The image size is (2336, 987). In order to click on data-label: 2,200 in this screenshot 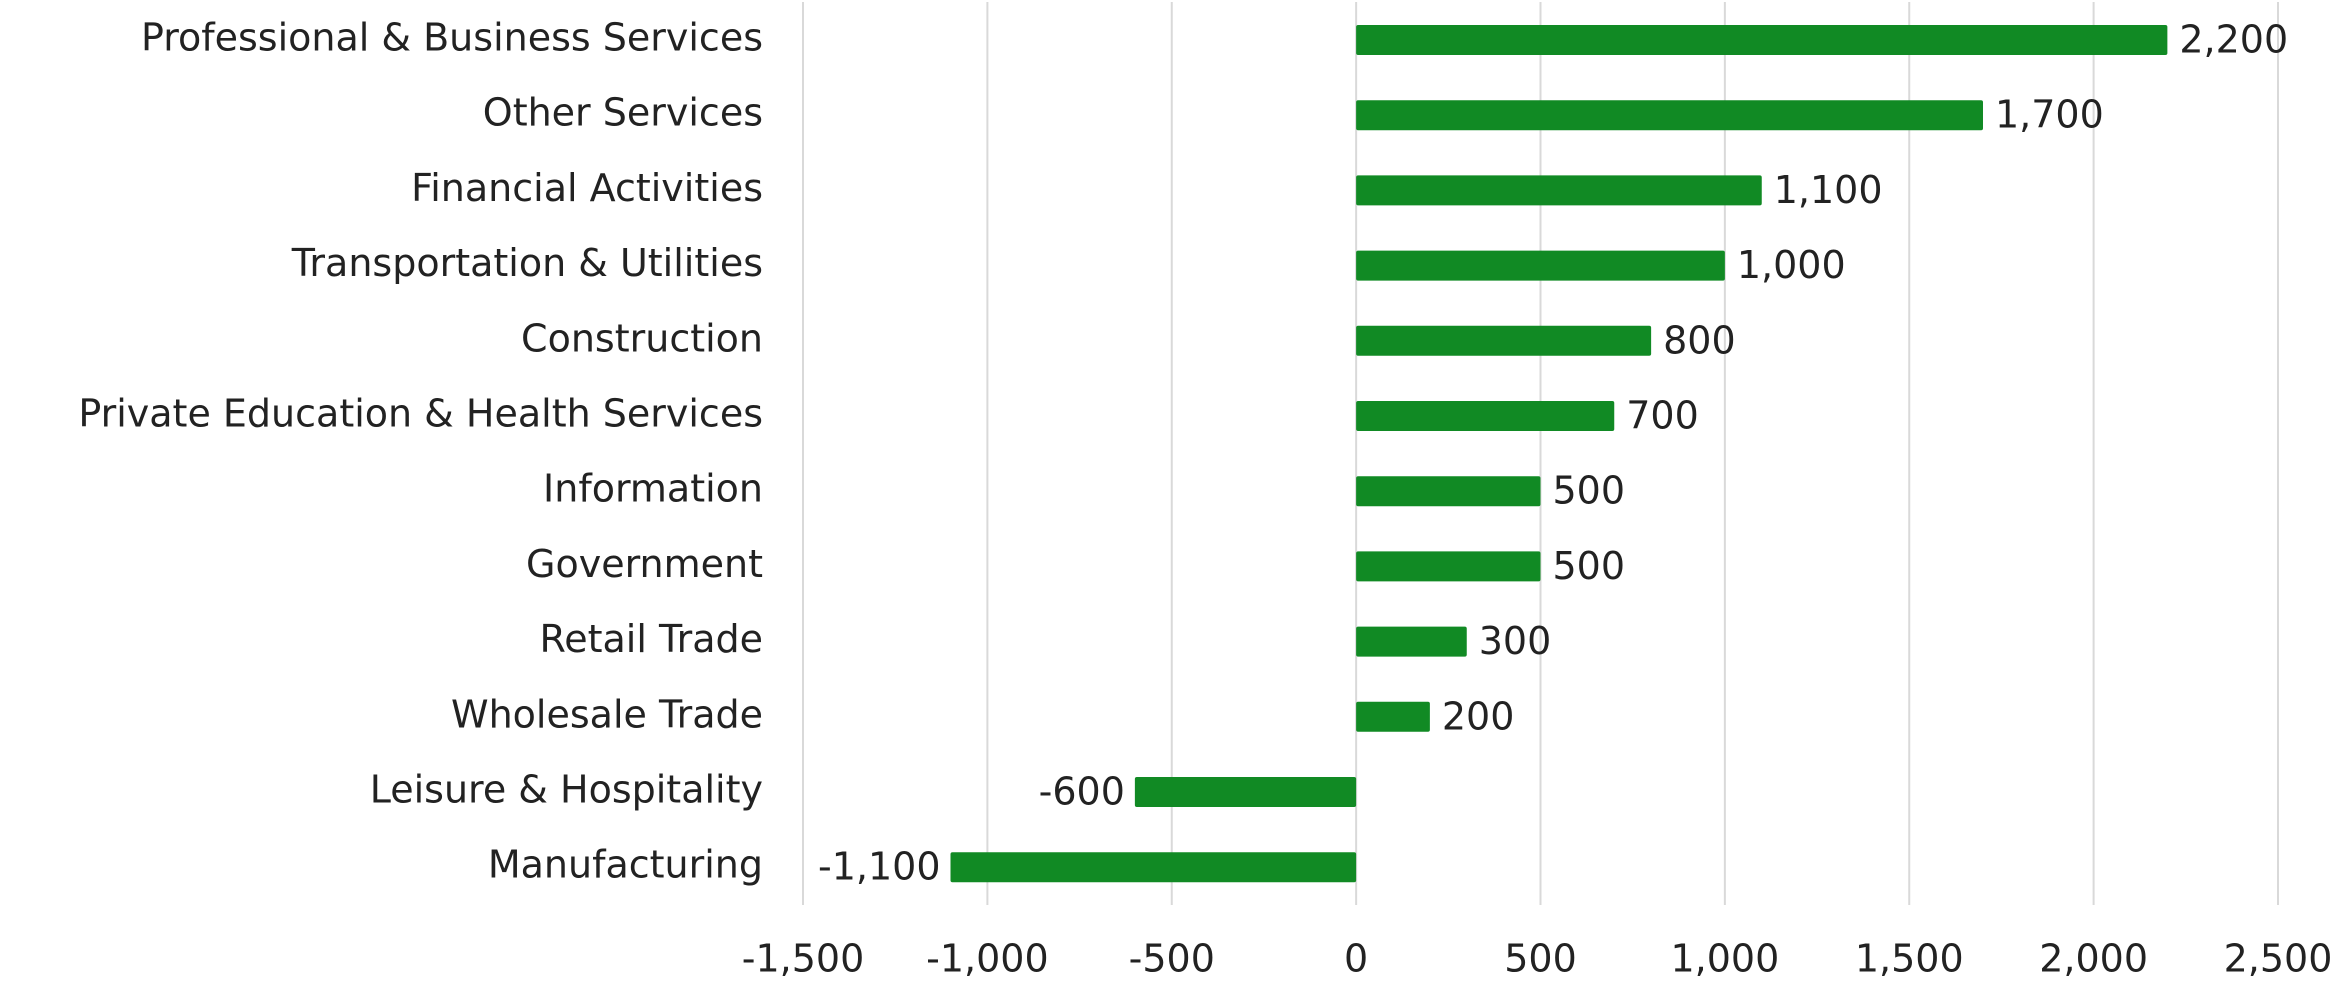, I will do `click(2233, 40)`.